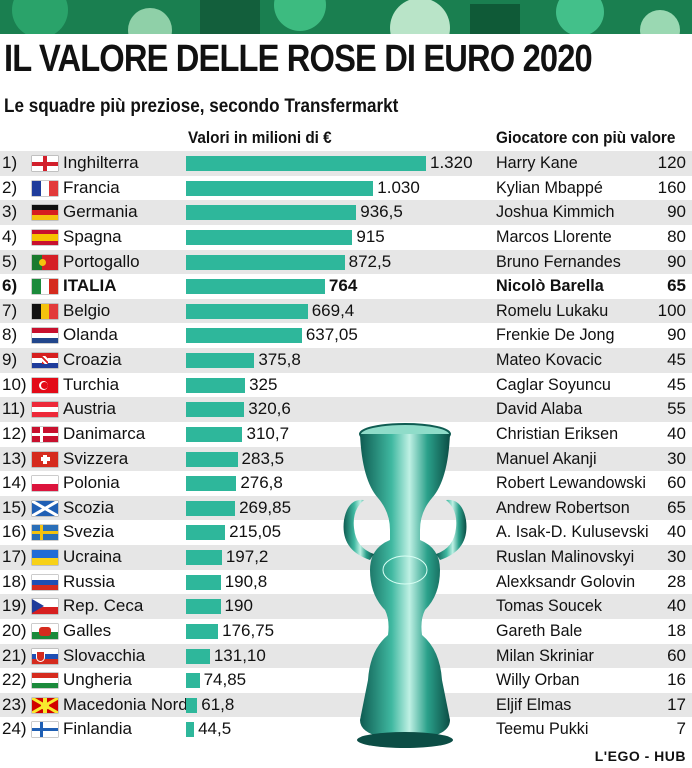 This screenshot has height=768, width=692. Describe the element at coordinates (104, 655) in the screenshot. I see `team-name: Slovacchia` at that location.